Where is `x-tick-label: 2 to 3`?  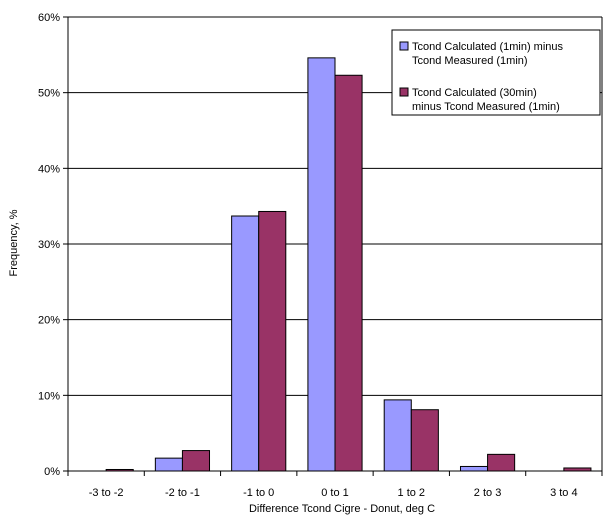
x-tick-label: 2 to 3 is located at coordinates (488, 493).